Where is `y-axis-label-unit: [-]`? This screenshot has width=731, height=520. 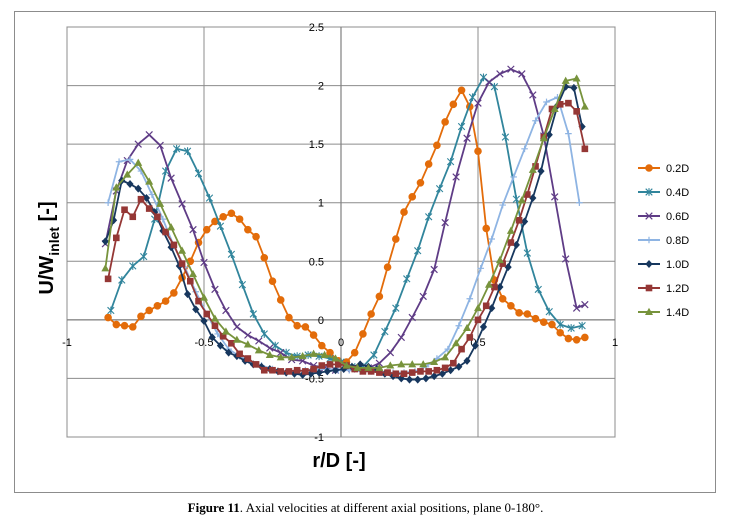
y-axis-label-unit: [-] is located at coordinates (47, 214).